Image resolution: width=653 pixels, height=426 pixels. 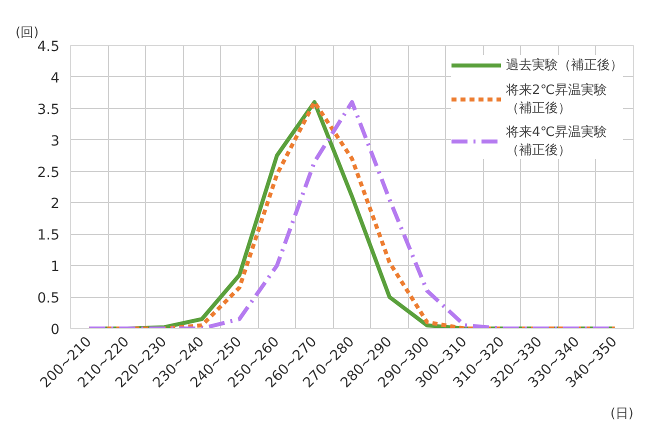 I want to click on y-tick-label: 4.5, so click(x=48, y=47).